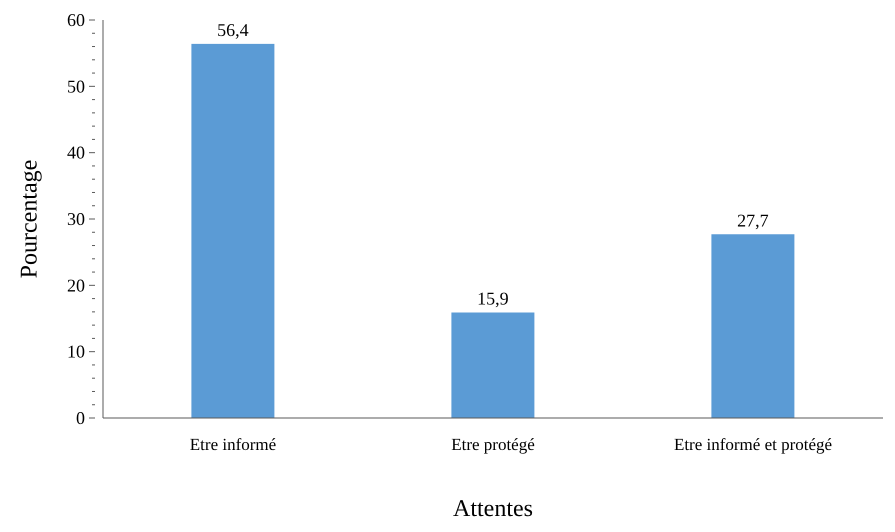 The width and height of the screenshot is (895, 532). What do you see at coordinates (233, 30) in the screenshot?
I see `data-label: 56,4` at bounding box center [233, 30].